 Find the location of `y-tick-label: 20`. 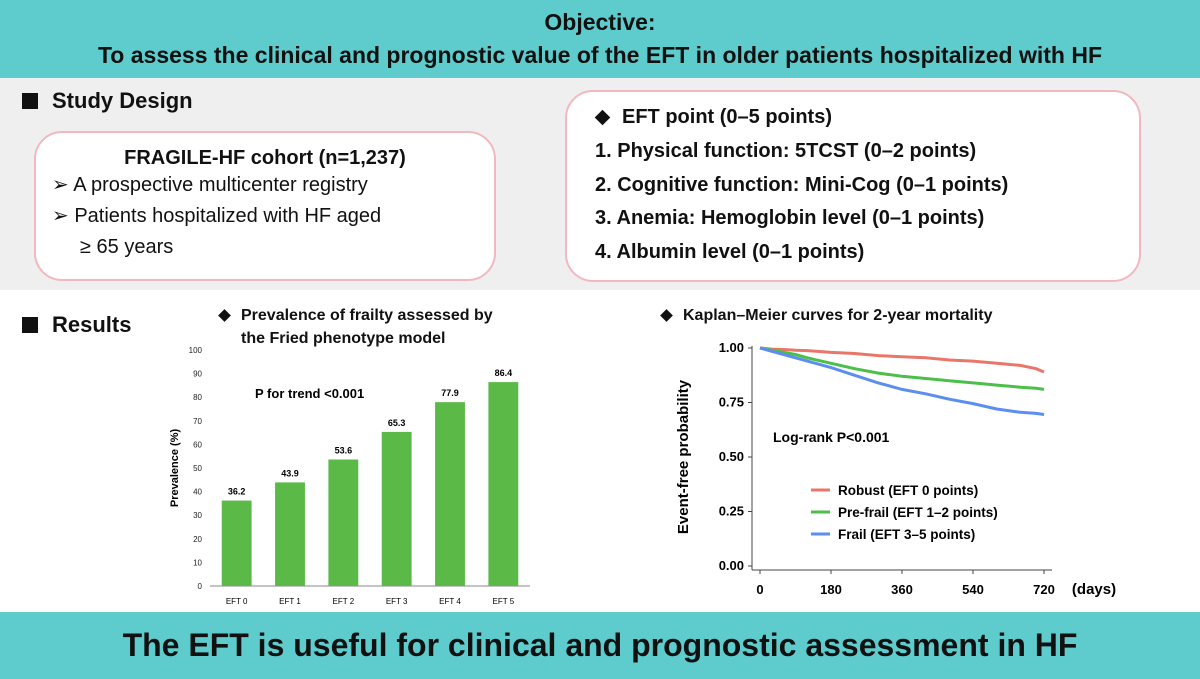

y-tick-label: 20 is located at coordinates (197, 539).